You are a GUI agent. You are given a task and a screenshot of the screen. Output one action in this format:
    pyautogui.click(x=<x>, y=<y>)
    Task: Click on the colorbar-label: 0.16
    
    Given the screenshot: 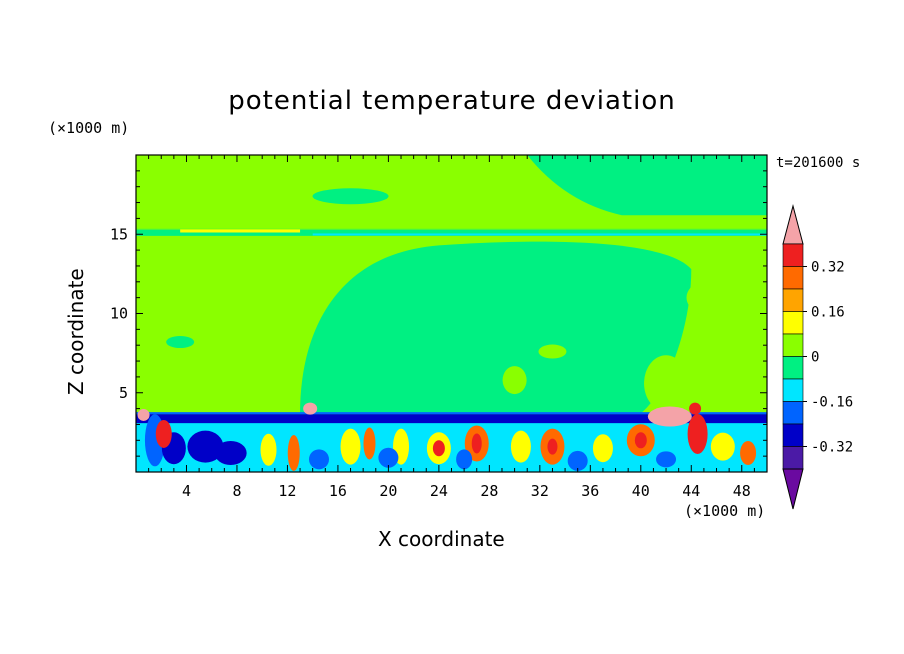 What is the action you would take?
    pyautogui.click(x=828, y=313)
    